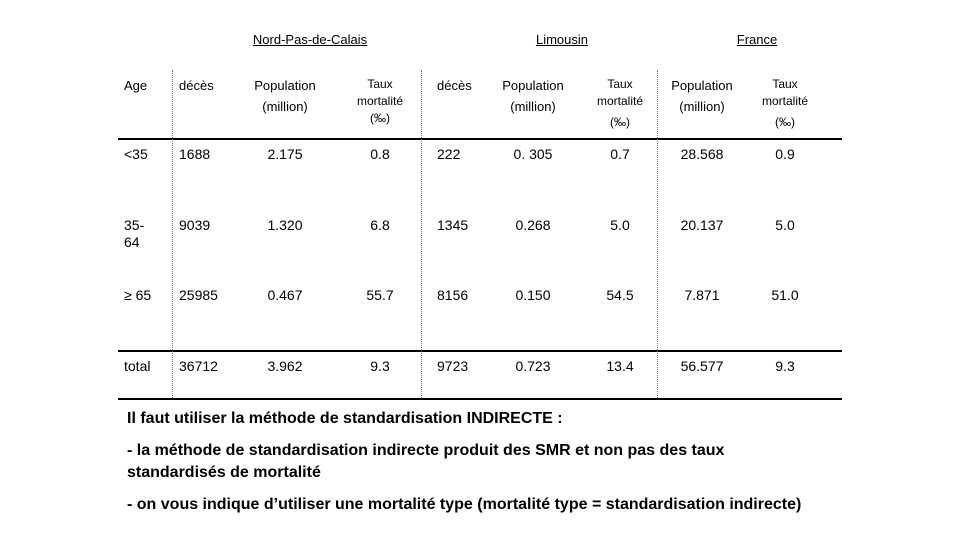 The width and height of the screenshot is (960, 540). Describe the element at coordinates (702, 225) in the screenshot. I see `cell-fr-pop: 20.137` at that location.